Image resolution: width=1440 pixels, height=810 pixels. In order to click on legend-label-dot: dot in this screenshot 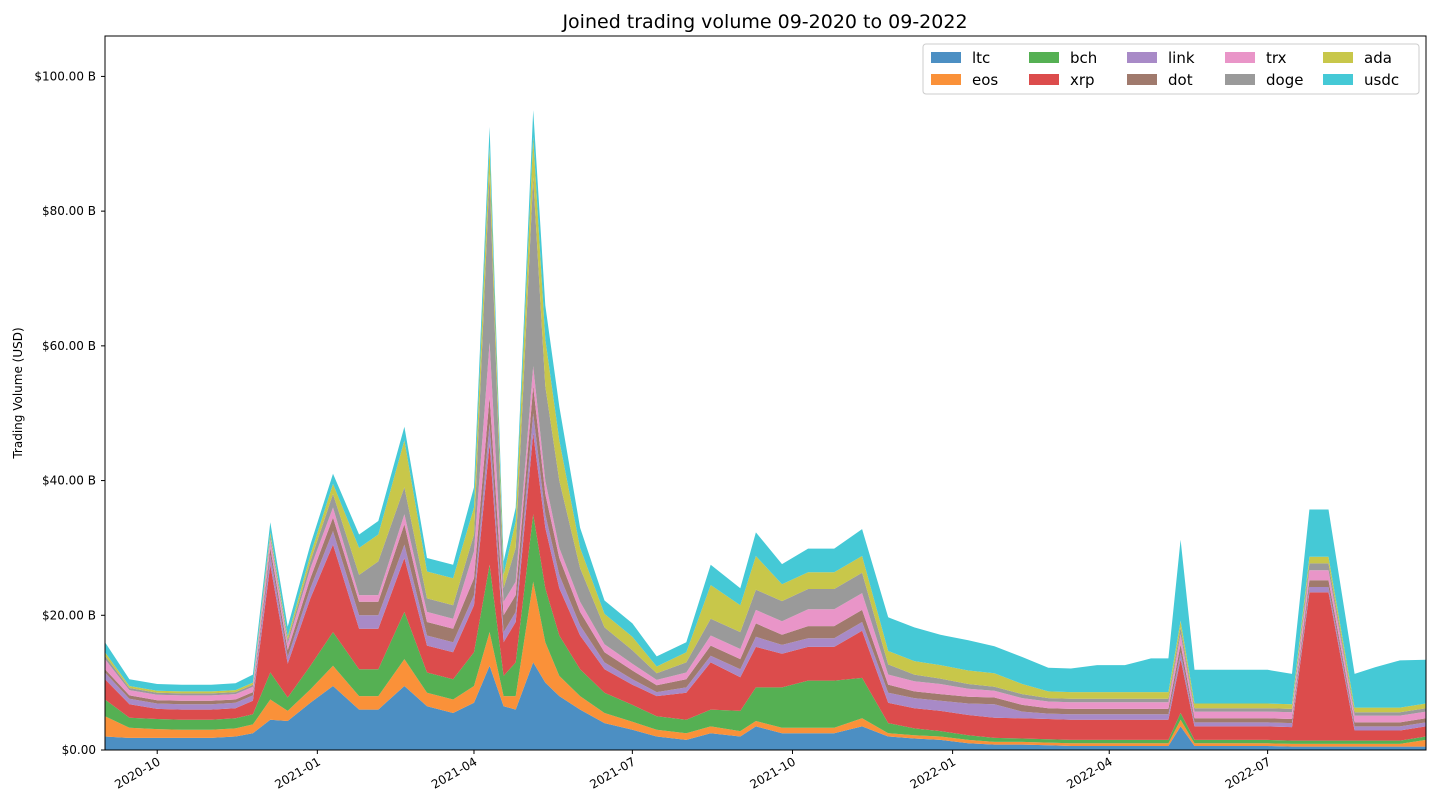, I will do `click(1180, 80)`.